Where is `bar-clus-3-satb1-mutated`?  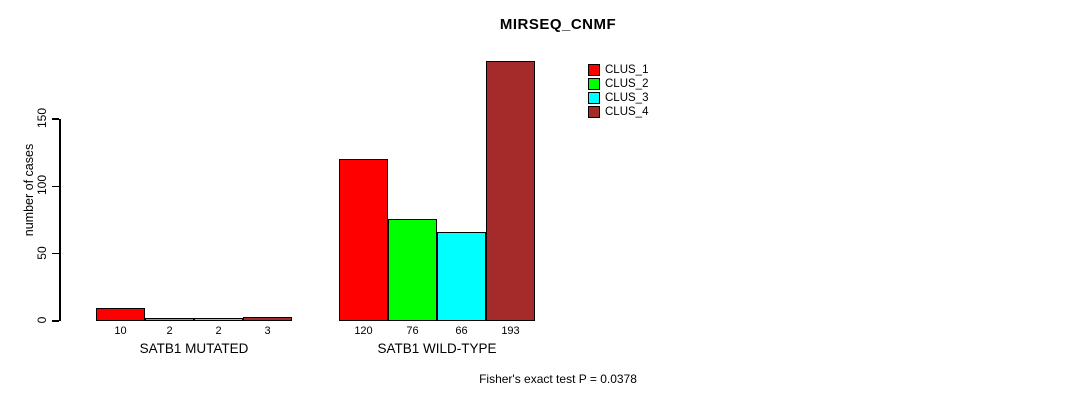
bar-clus-3-satb1-mutated is located at coordinates (218, 319).